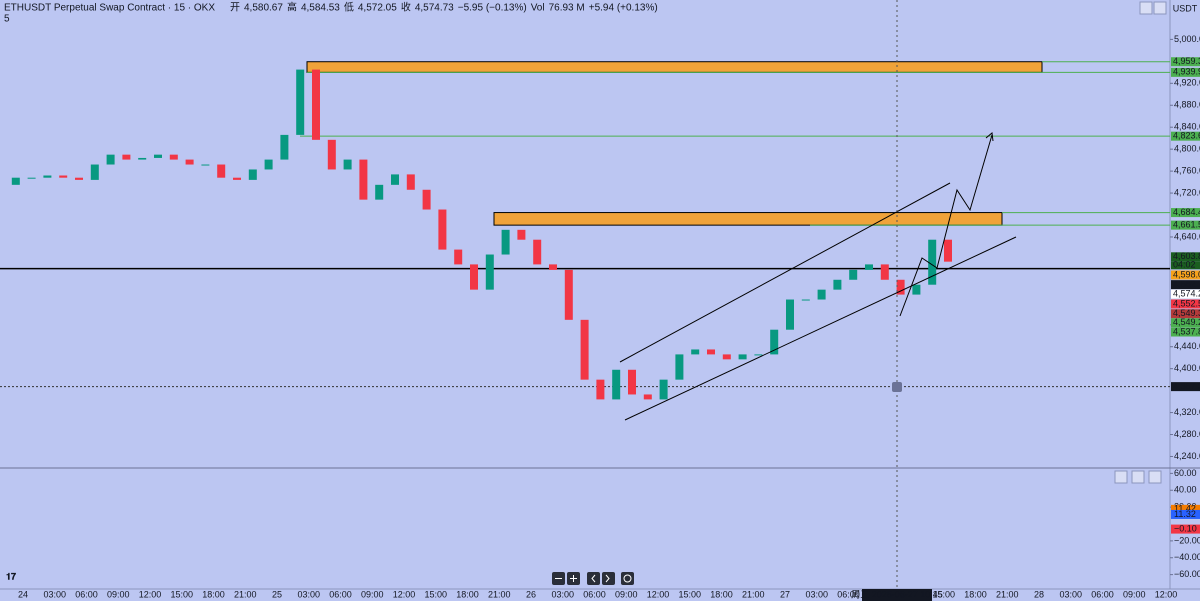 Image resolution: width=1200 pixels, height=601 pixels. I want to click on vol-value: 76.93 M, so click(567, 8).